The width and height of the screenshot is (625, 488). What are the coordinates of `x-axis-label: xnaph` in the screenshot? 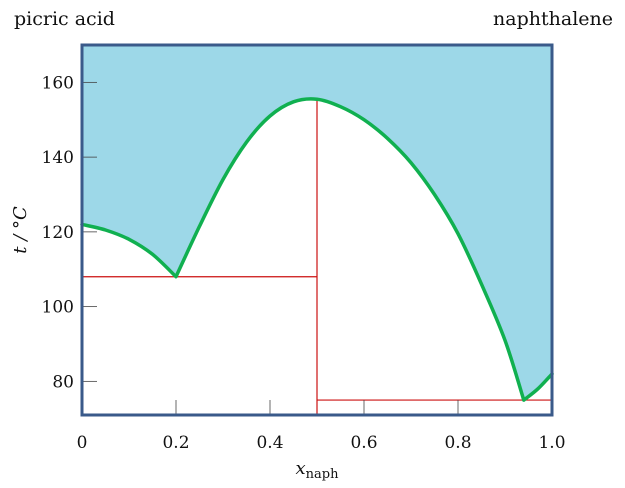 It's located at (318, 470).